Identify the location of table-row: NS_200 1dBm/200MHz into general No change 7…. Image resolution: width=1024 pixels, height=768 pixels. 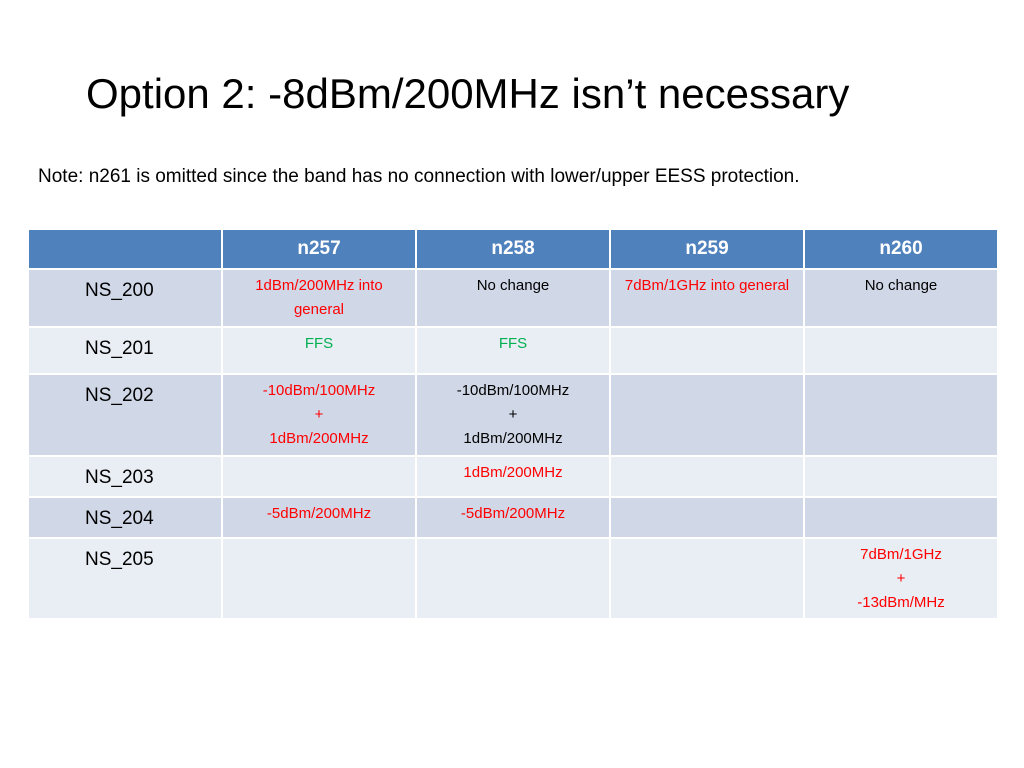
(513, 298).